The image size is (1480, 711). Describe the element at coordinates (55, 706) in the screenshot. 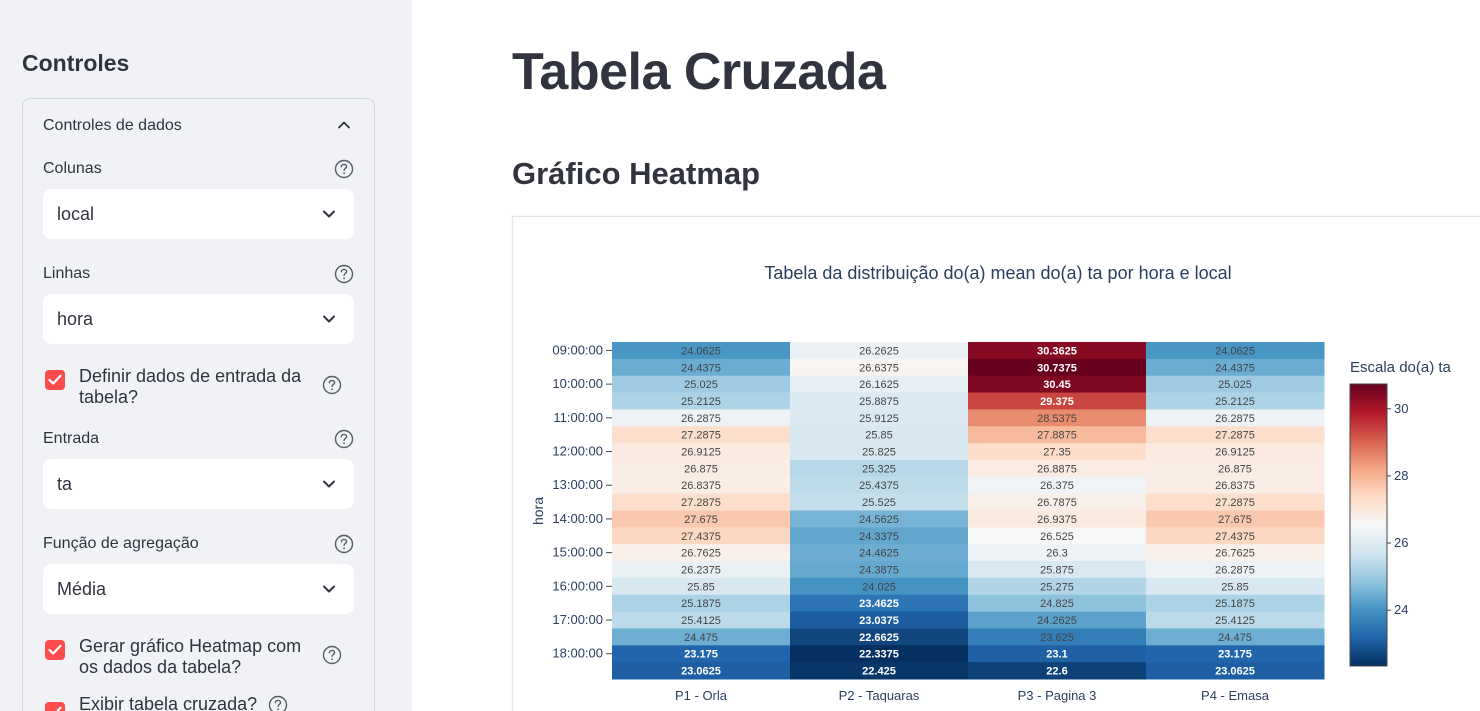

I see `exibir-tabela-checkbox` at that location.